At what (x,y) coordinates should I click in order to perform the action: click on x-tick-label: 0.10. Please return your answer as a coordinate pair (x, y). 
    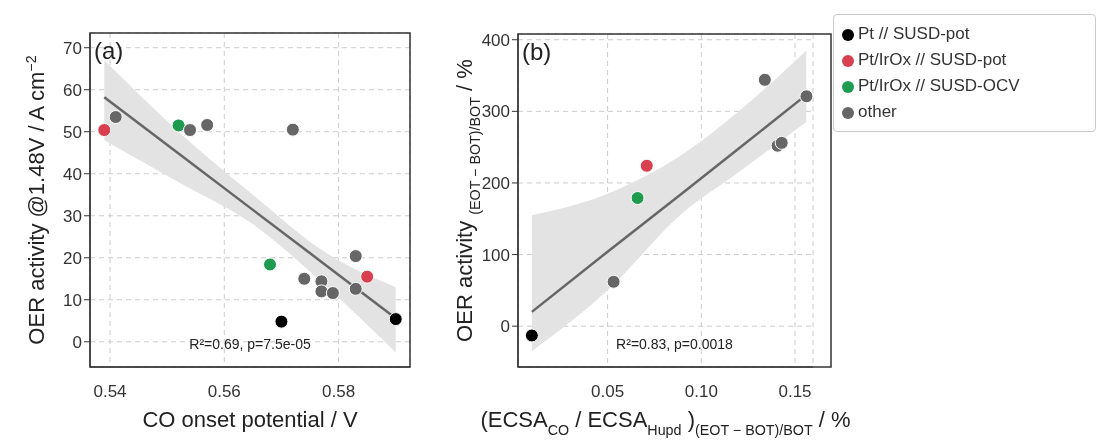
    Looking at the image, I should click on (701, 392).